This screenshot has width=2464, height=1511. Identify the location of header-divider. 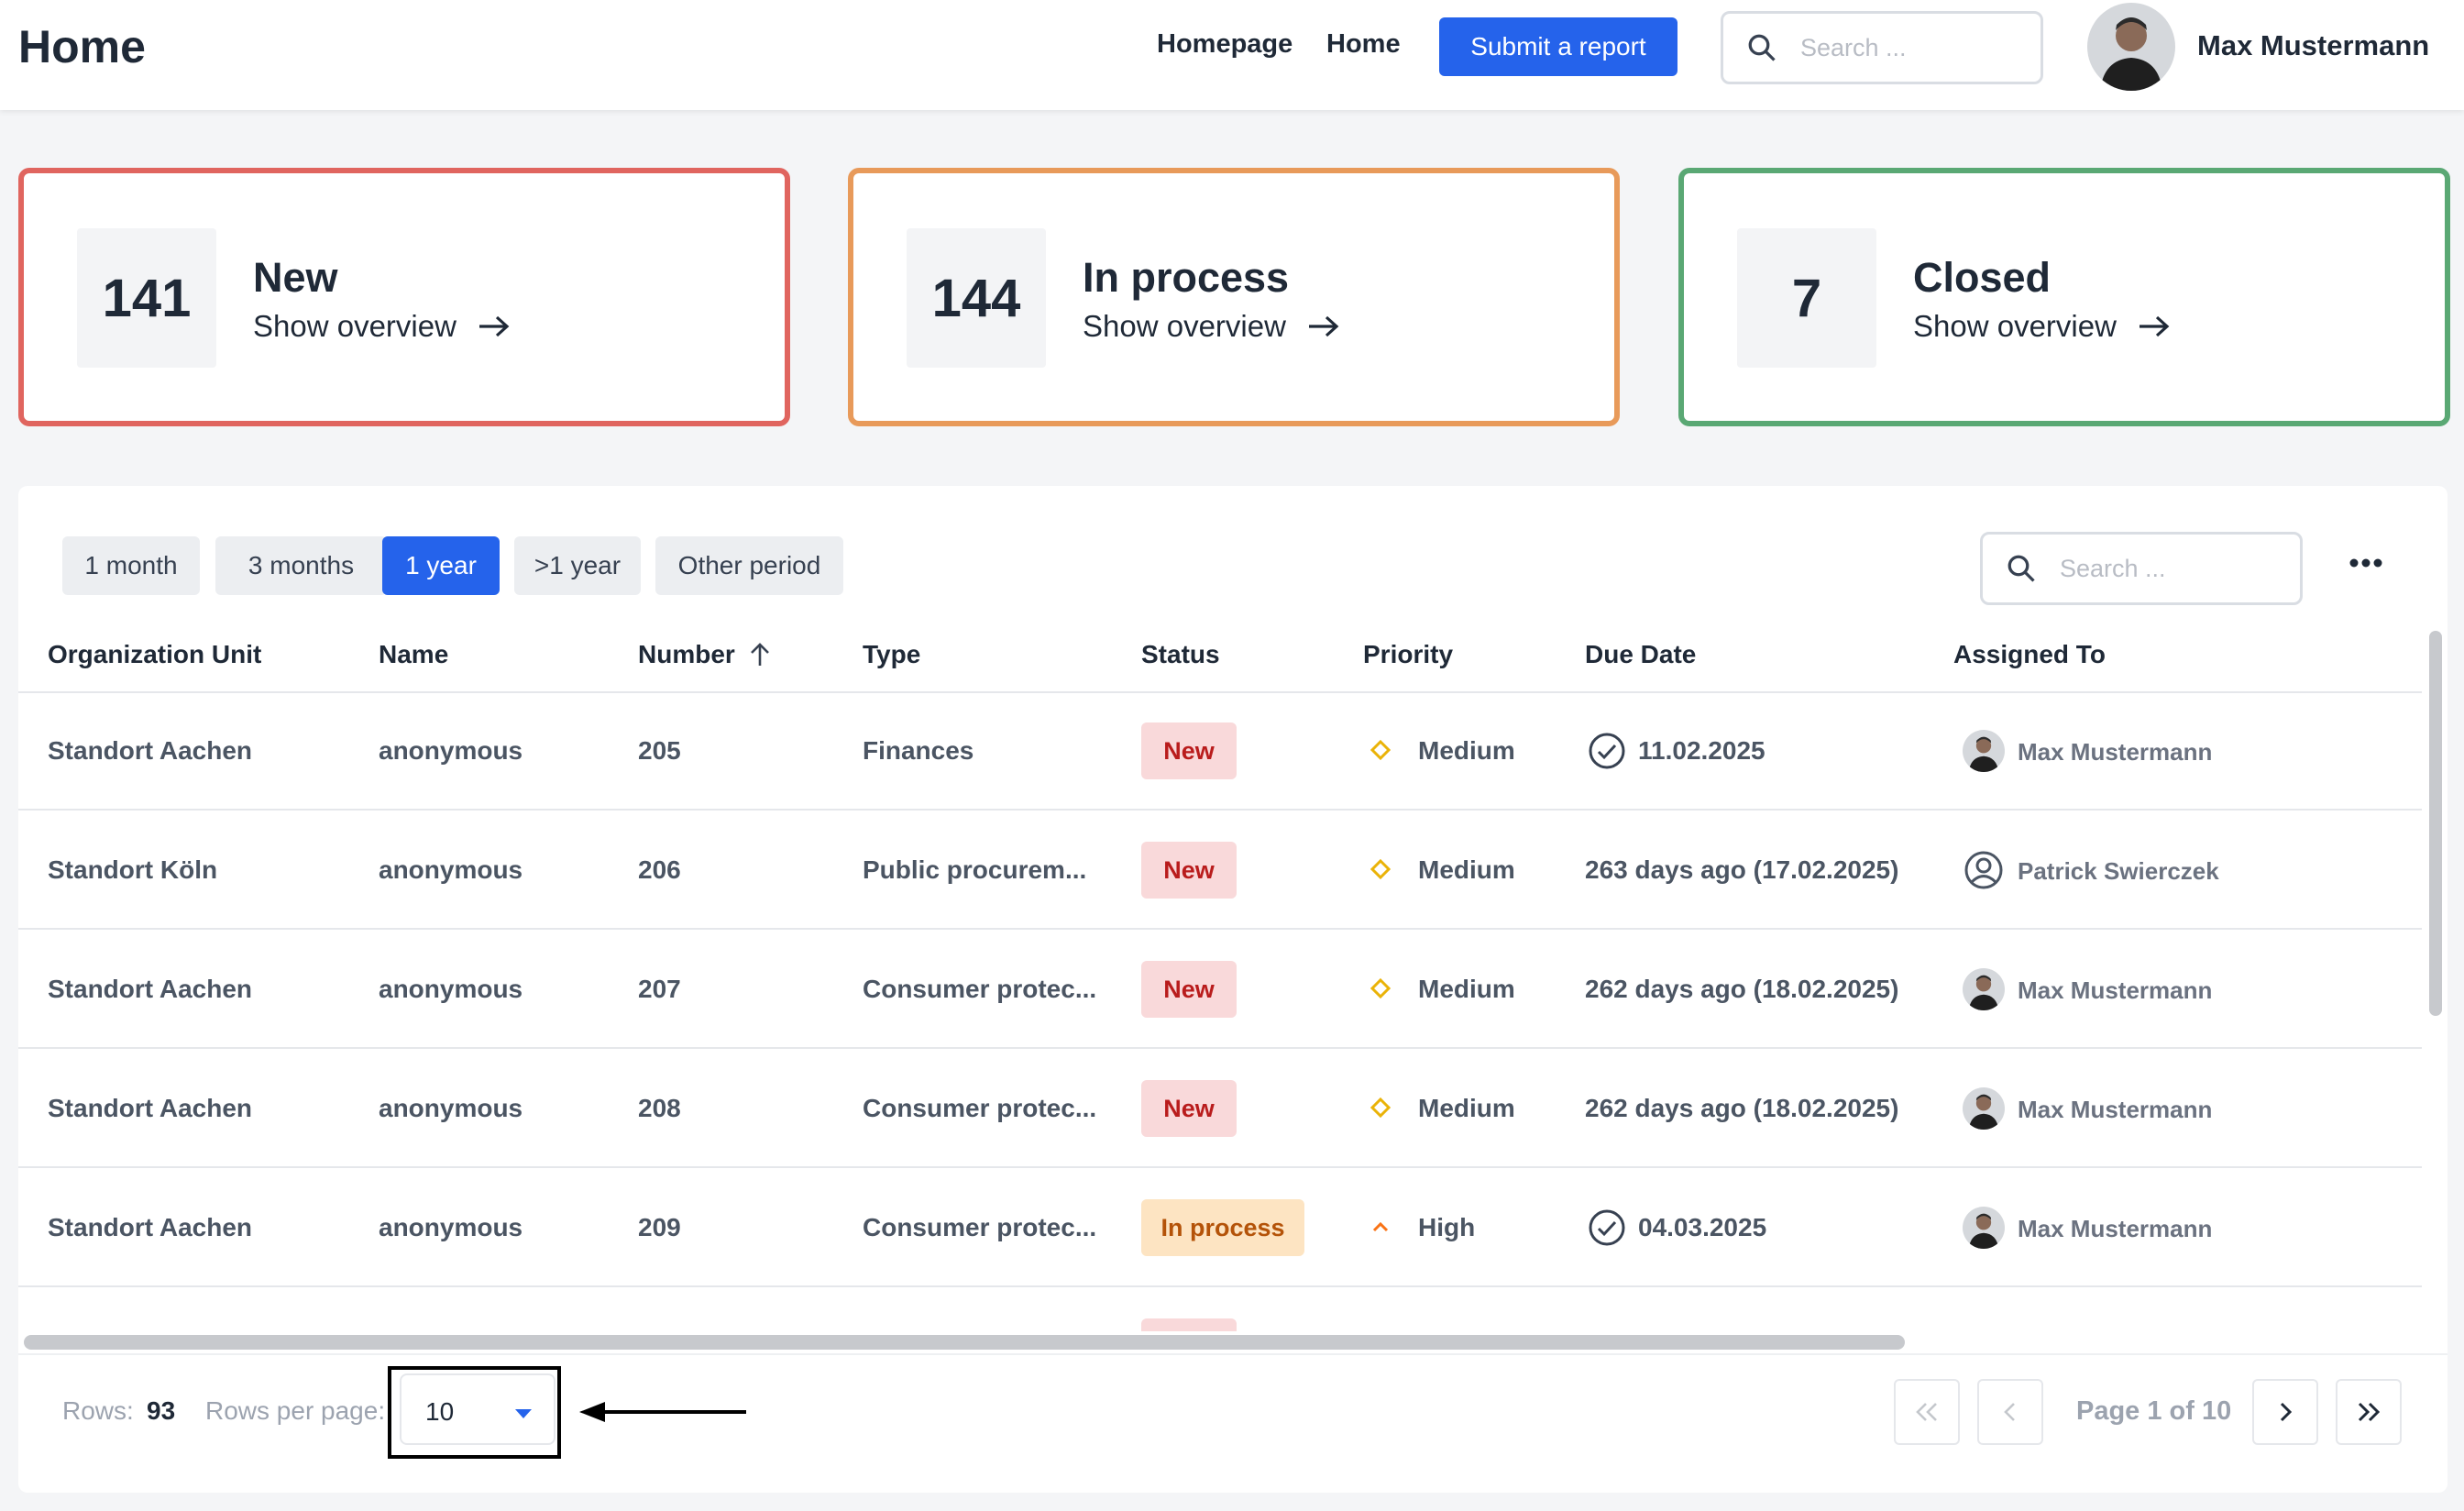
(1220, 692).